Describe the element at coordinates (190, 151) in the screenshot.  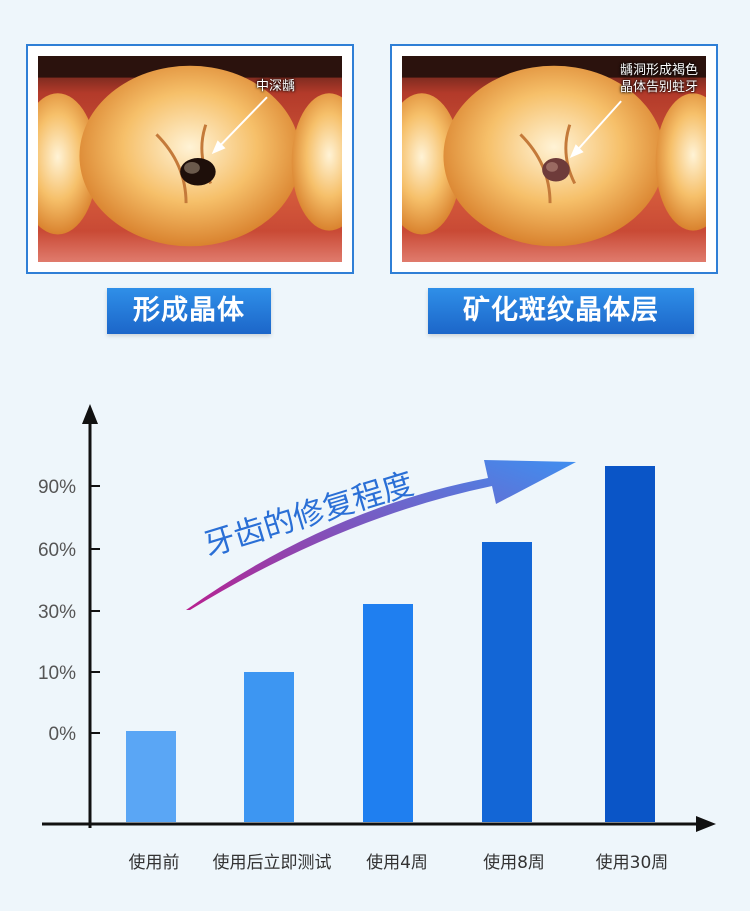
I see `tooth-illustration-left` at that location.